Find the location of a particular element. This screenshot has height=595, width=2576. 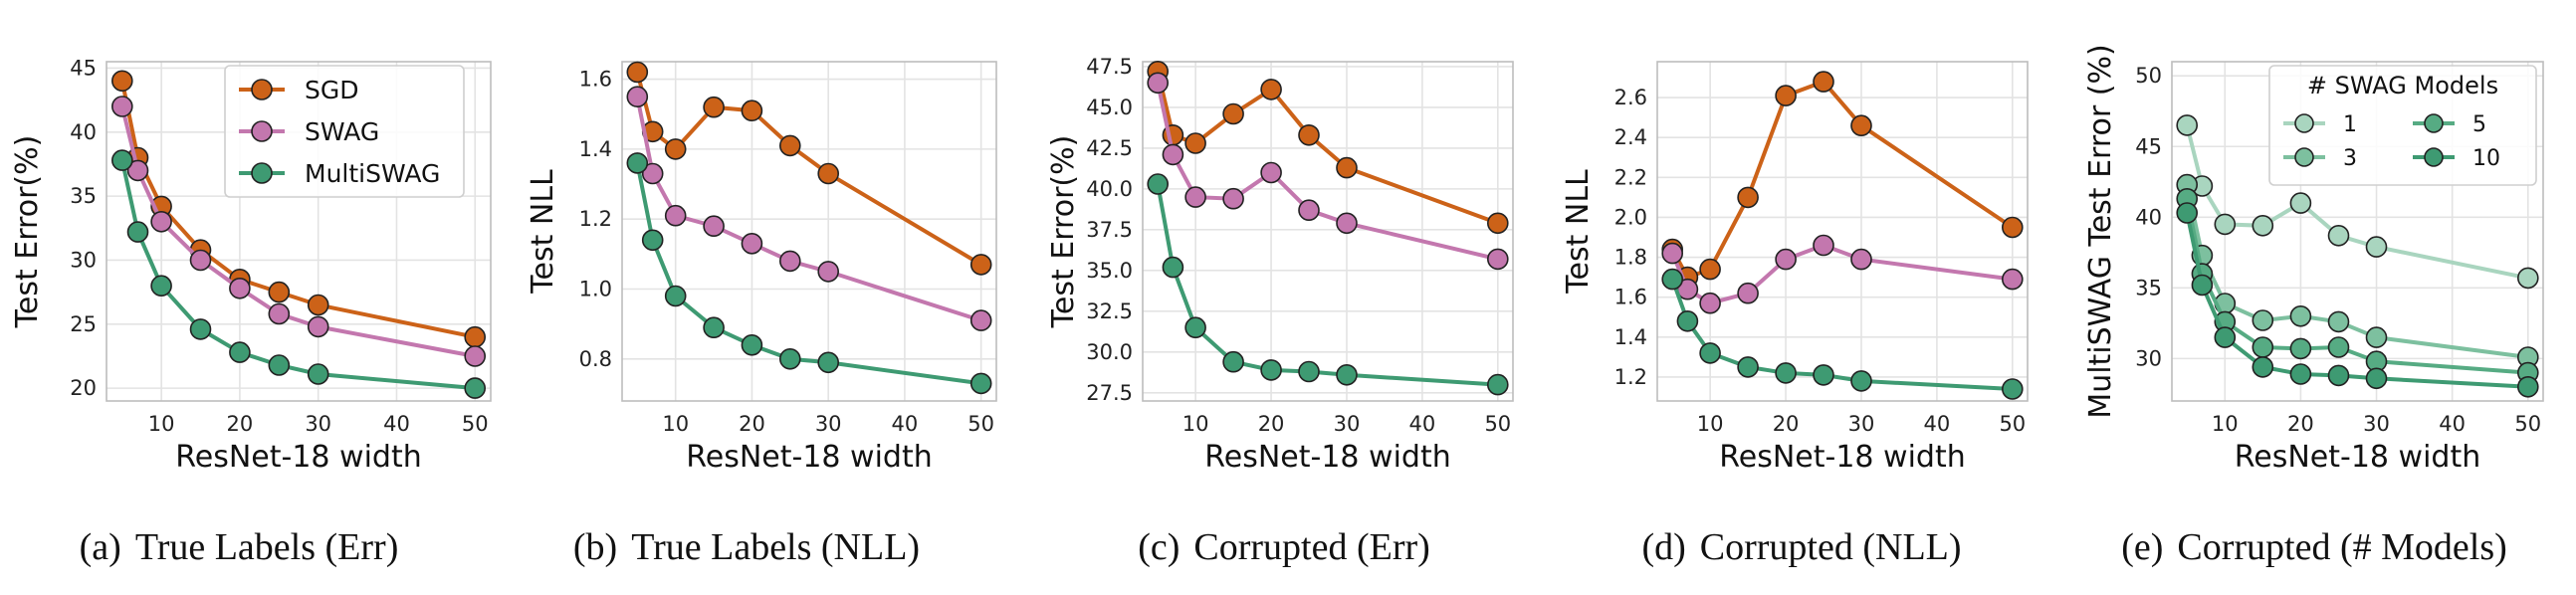

legend-frame is located at coordinates (344, 131).